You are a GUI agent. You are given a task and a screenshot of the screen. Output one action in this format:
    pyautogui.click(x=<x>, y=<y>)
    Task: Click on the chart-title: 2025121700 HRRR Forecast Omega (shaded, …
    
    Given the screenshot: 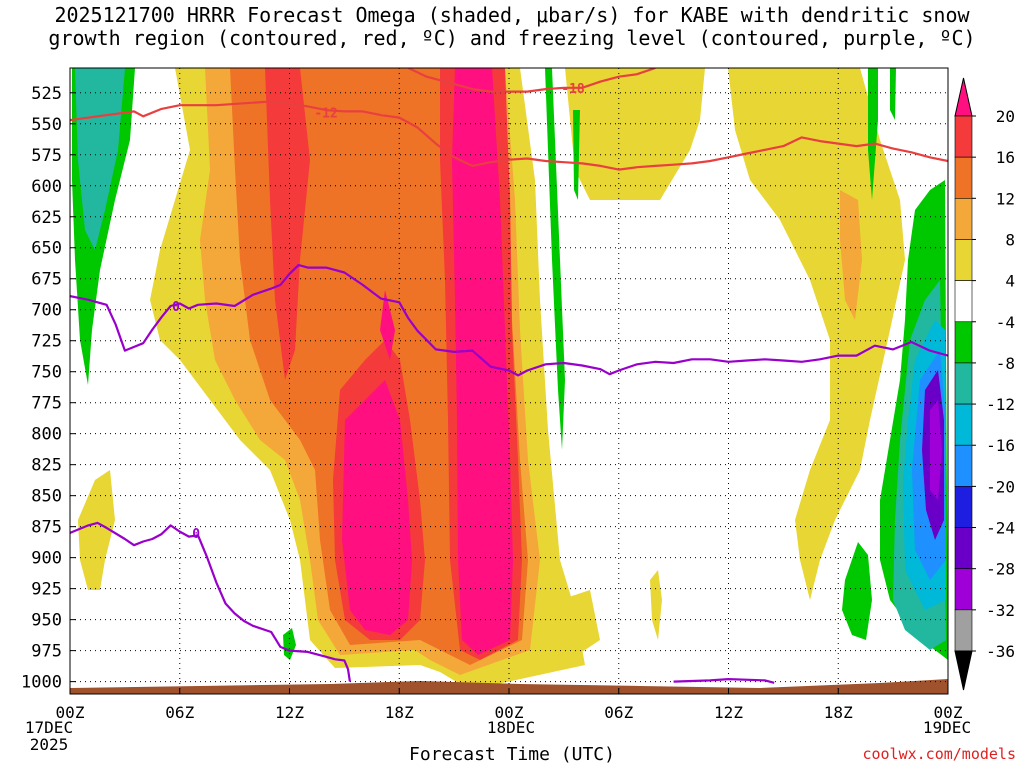 What is the action you would take?
    pyautogui.click(x=512, y=27)
    